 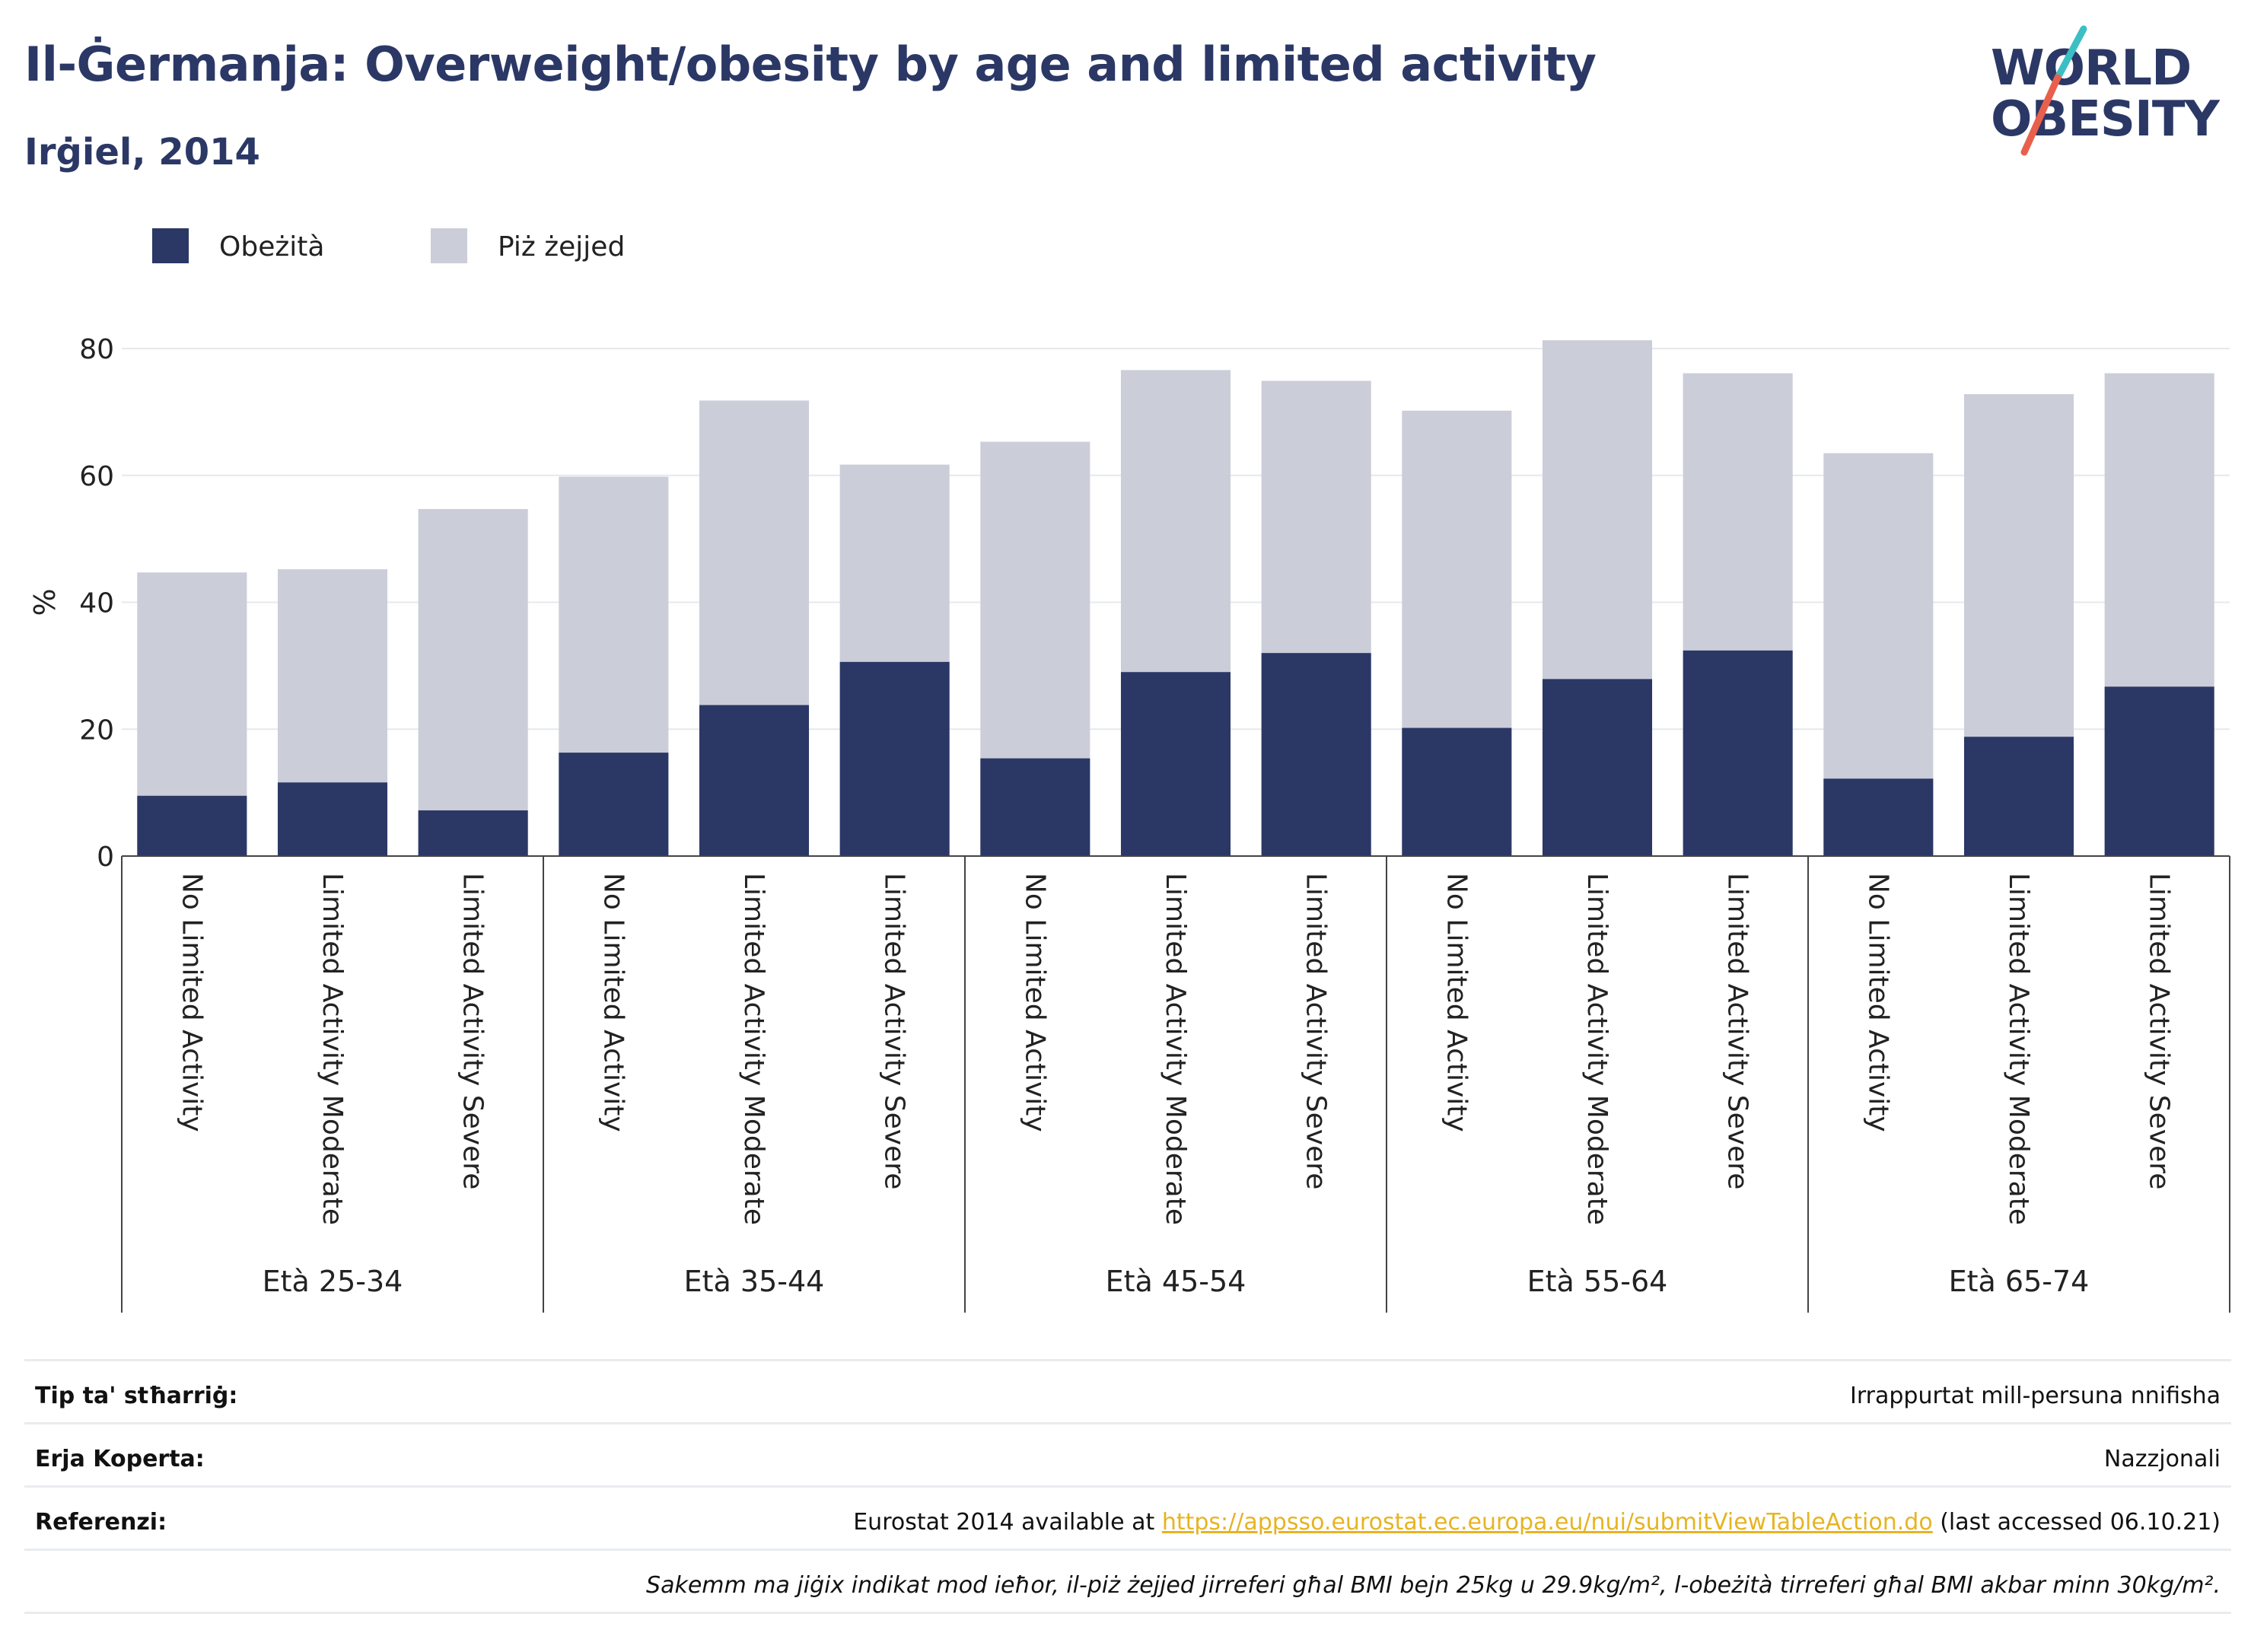 I want to click on reference-prefix: Eurostat 2014 available at, so click(x=1007, y=1522).